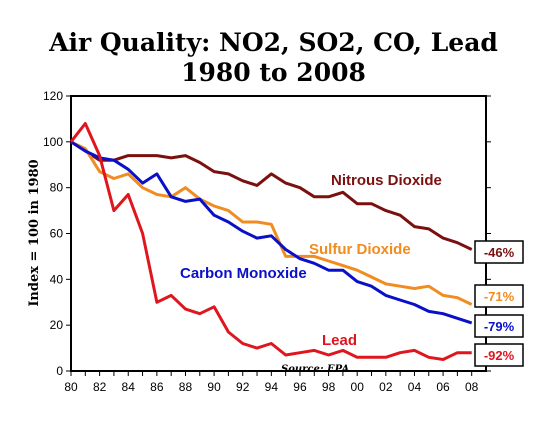 This screenshot has height=422, width=547. Describe the element at coordinates (472, 387) in the screenshot. I see `x-tick-label: 08` at that location.